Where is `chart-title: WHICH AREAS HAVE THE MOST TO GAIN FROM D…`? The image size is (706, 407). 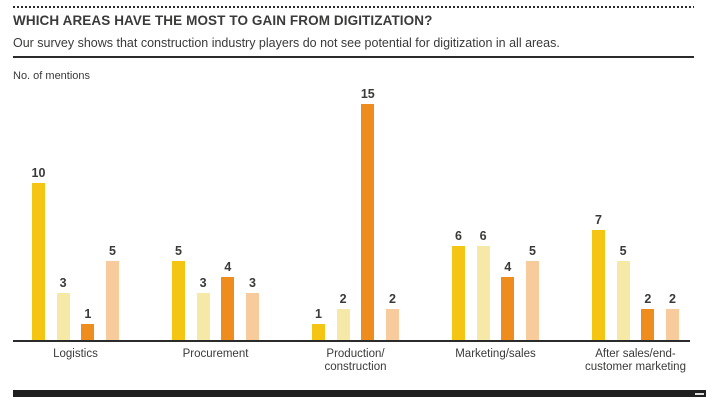
chart-title: WHICH AREAS HAVE THE MOST TO GAIN FROM D… is located at coordinates (223, 20).